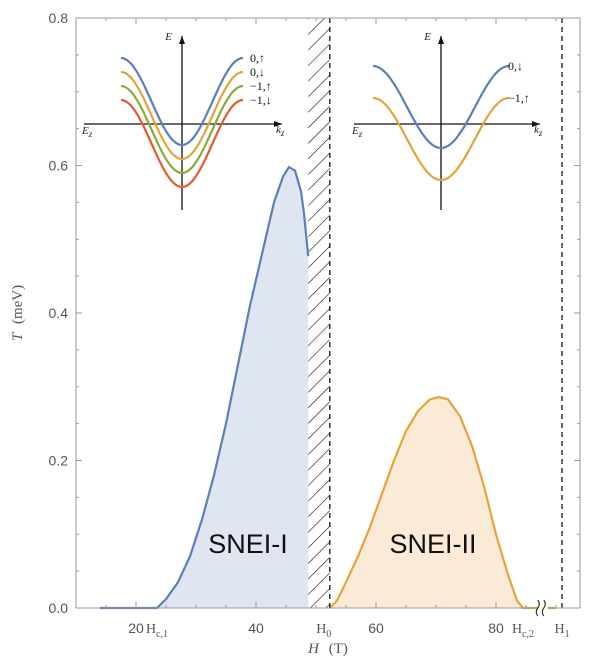 This screenshot has width=595, height=662. Describe the element at coordinates (338, 649) in the screenshot. I see `x-axis-unit: (T)` at that location.